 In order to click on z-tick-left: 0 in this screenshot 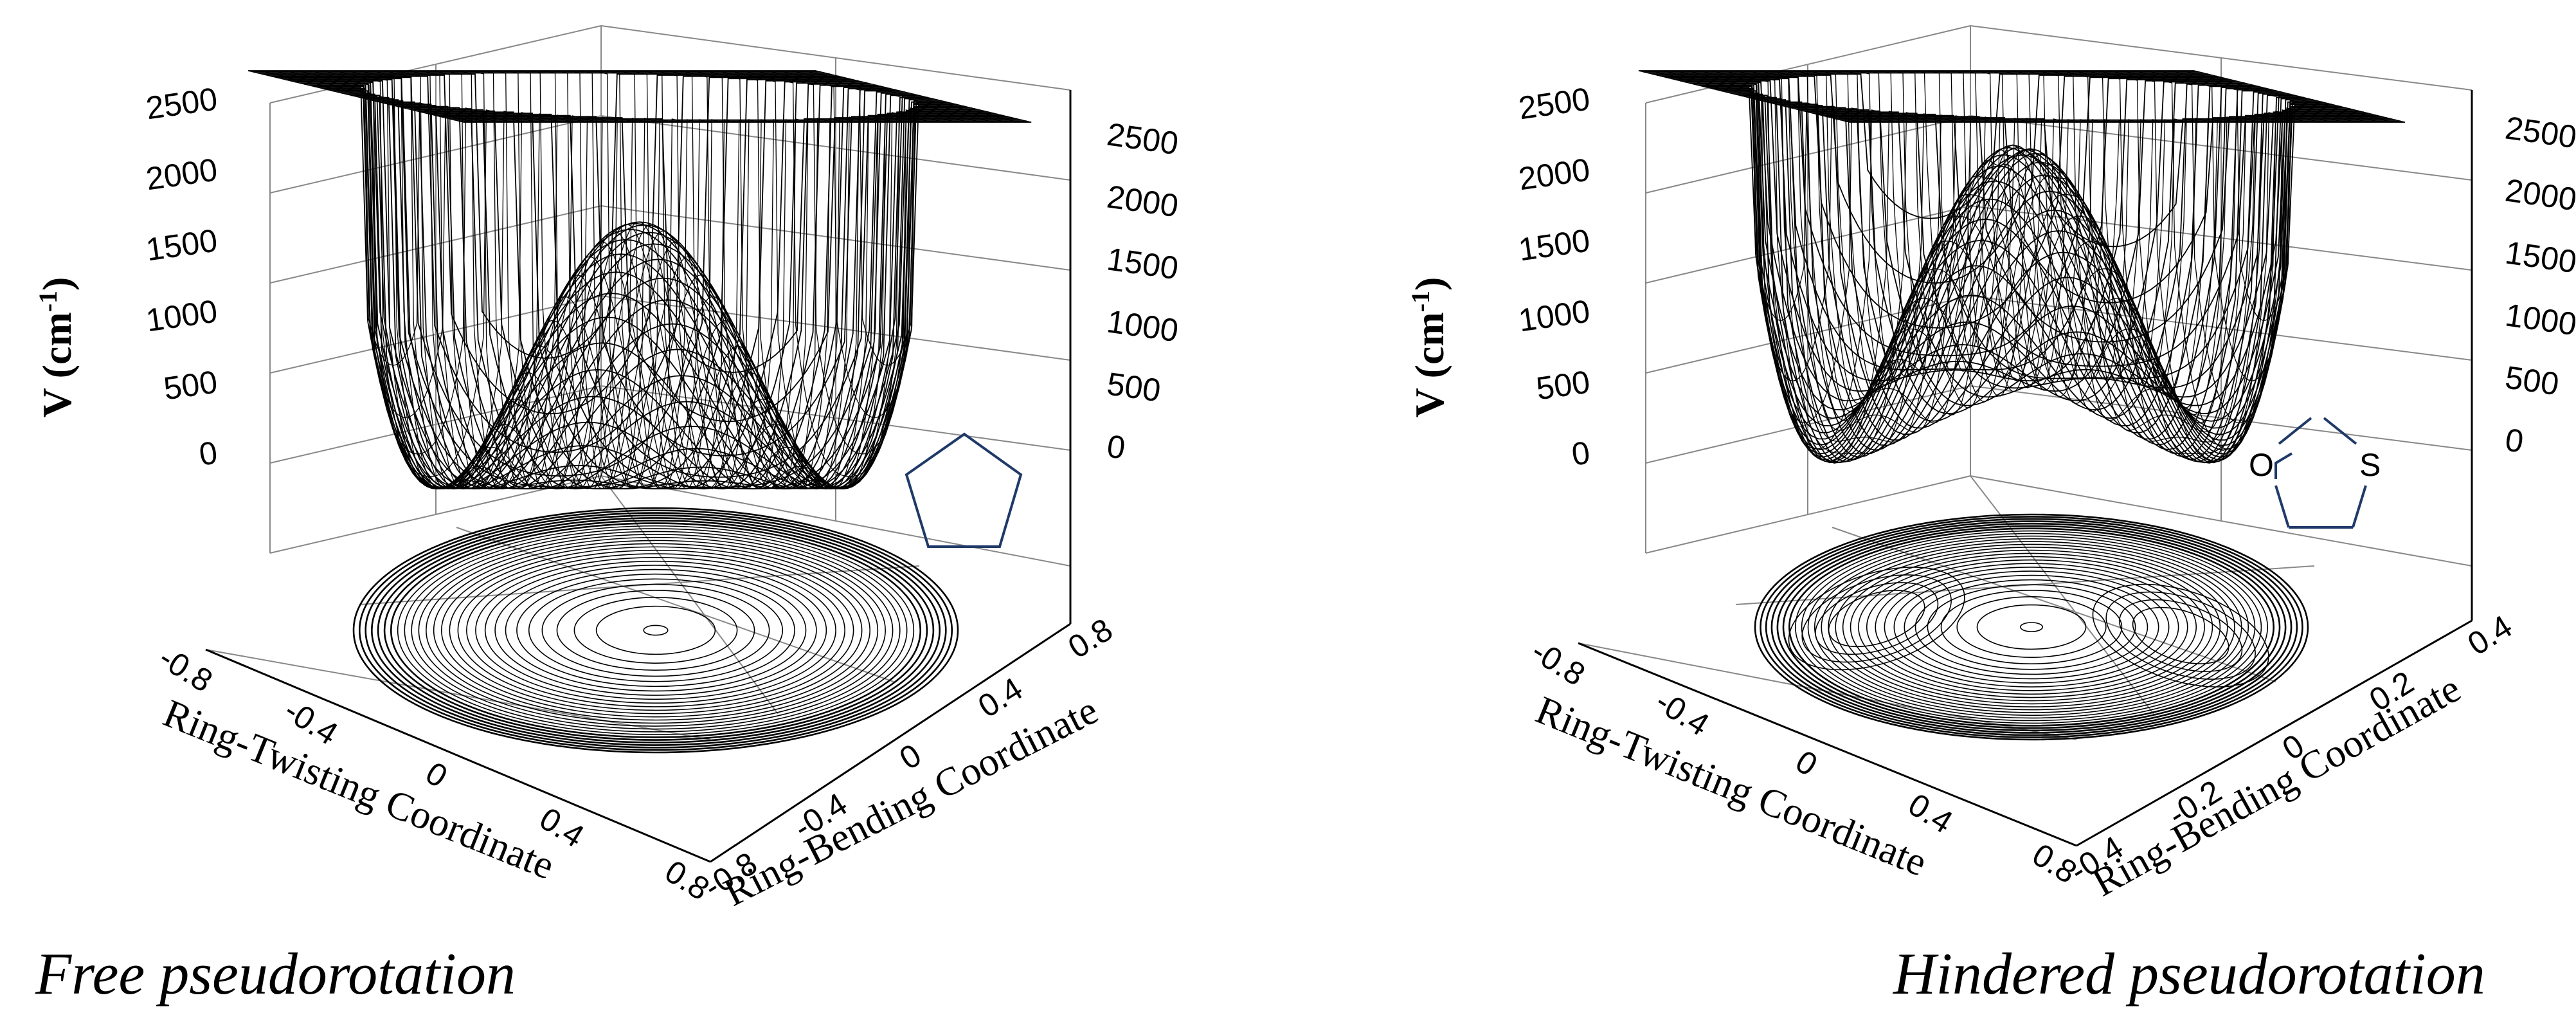, I will do `click(208, 453)`.